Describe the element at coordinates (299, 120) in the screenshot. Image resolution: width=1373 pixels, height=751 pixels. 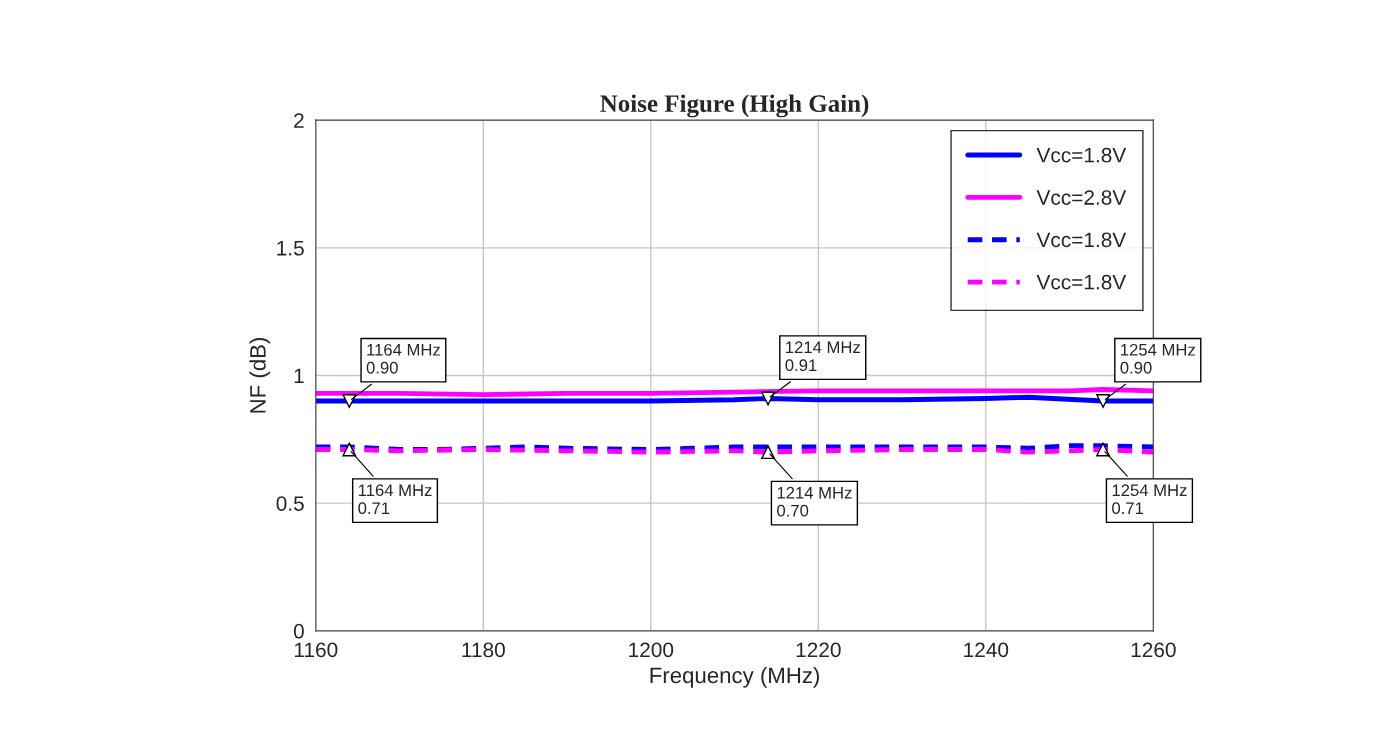
I see `y-tick-label: 2` at that location.